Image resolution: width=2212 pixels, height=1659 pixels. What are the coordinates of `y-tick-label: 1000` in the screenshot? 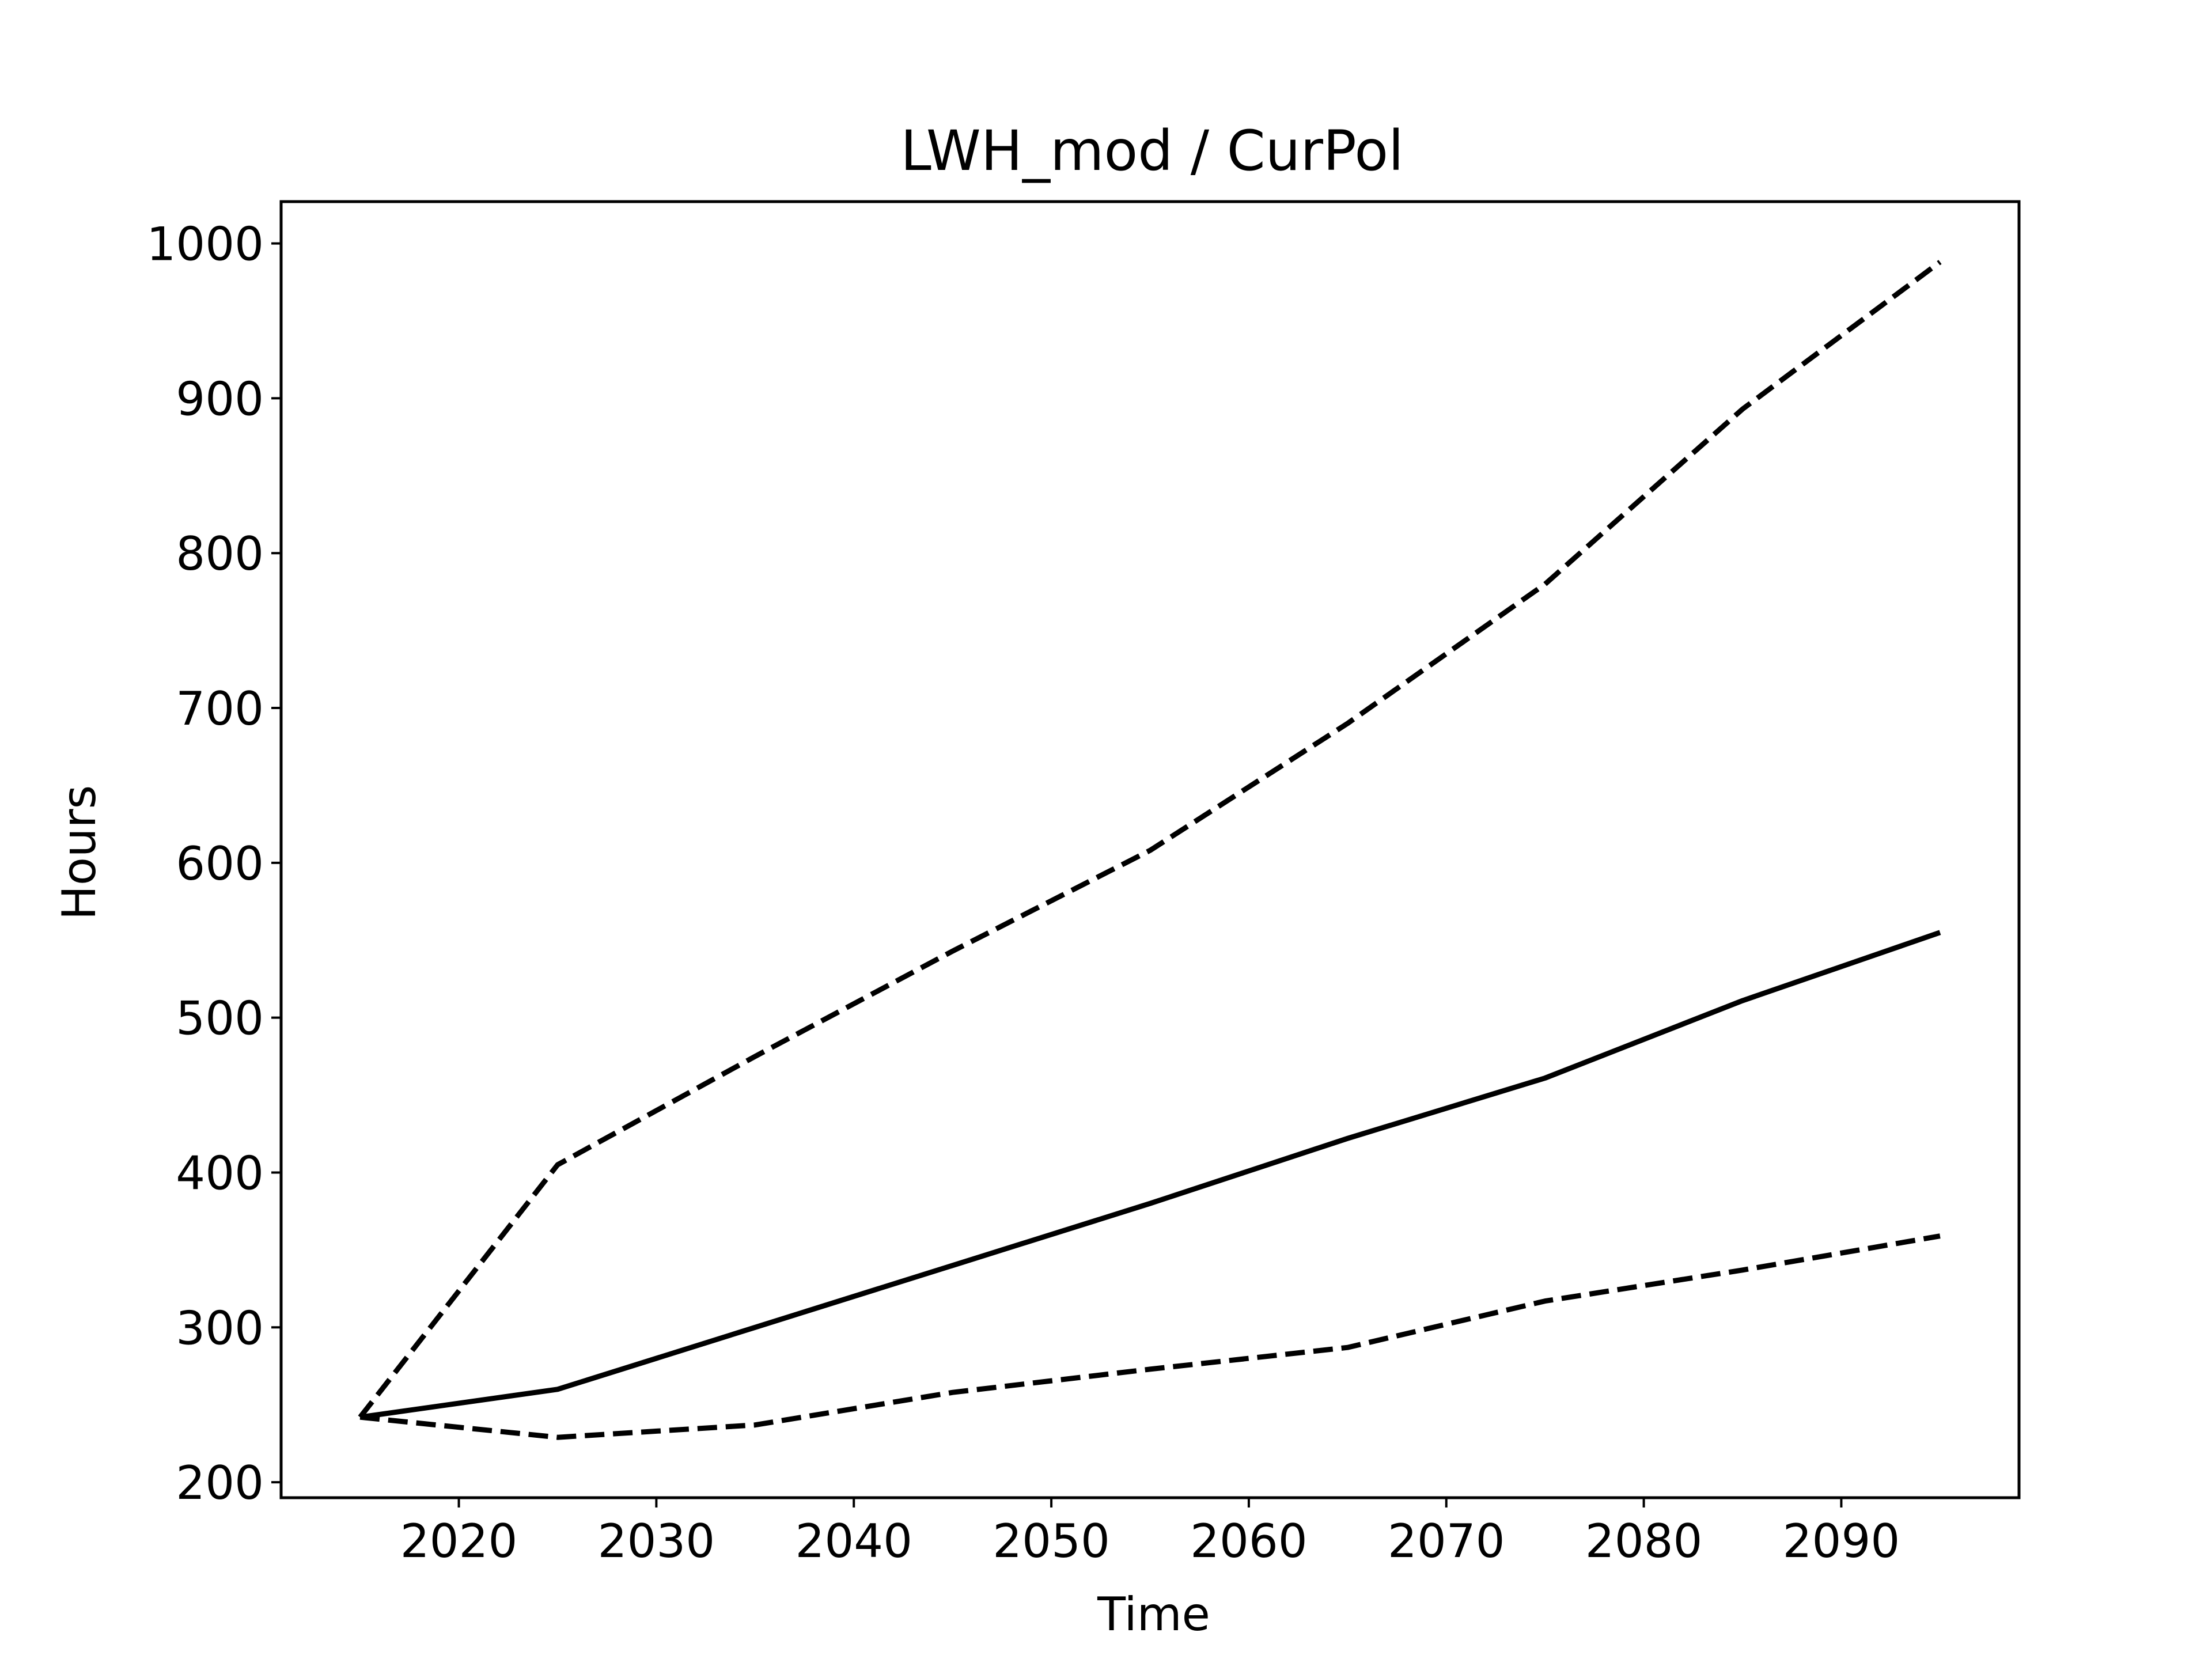 It's located at (205, 244).